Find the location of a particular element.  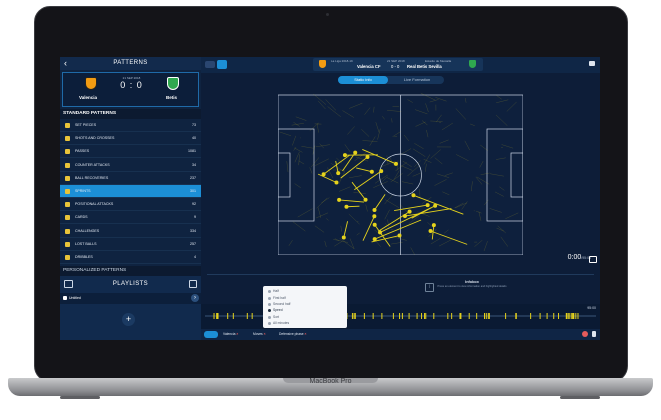

back-icon: ‹ is located at coordinates (65, 63).